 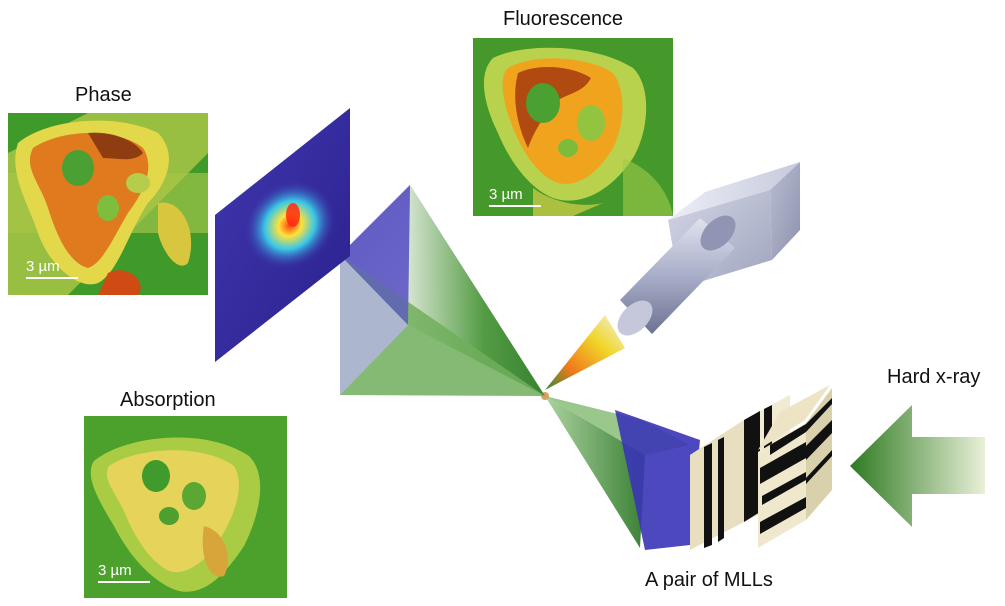 I want to click on transmitted-cone-face-light, so click(x=374, y=325).